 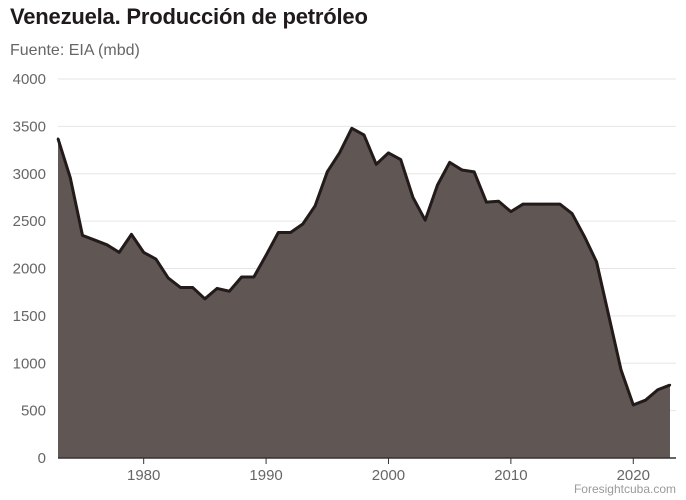 What do you see at coordinates (633, 475) in the screenshot?
I see `x-tick-label: 2020` at bounding box center [633, 475].